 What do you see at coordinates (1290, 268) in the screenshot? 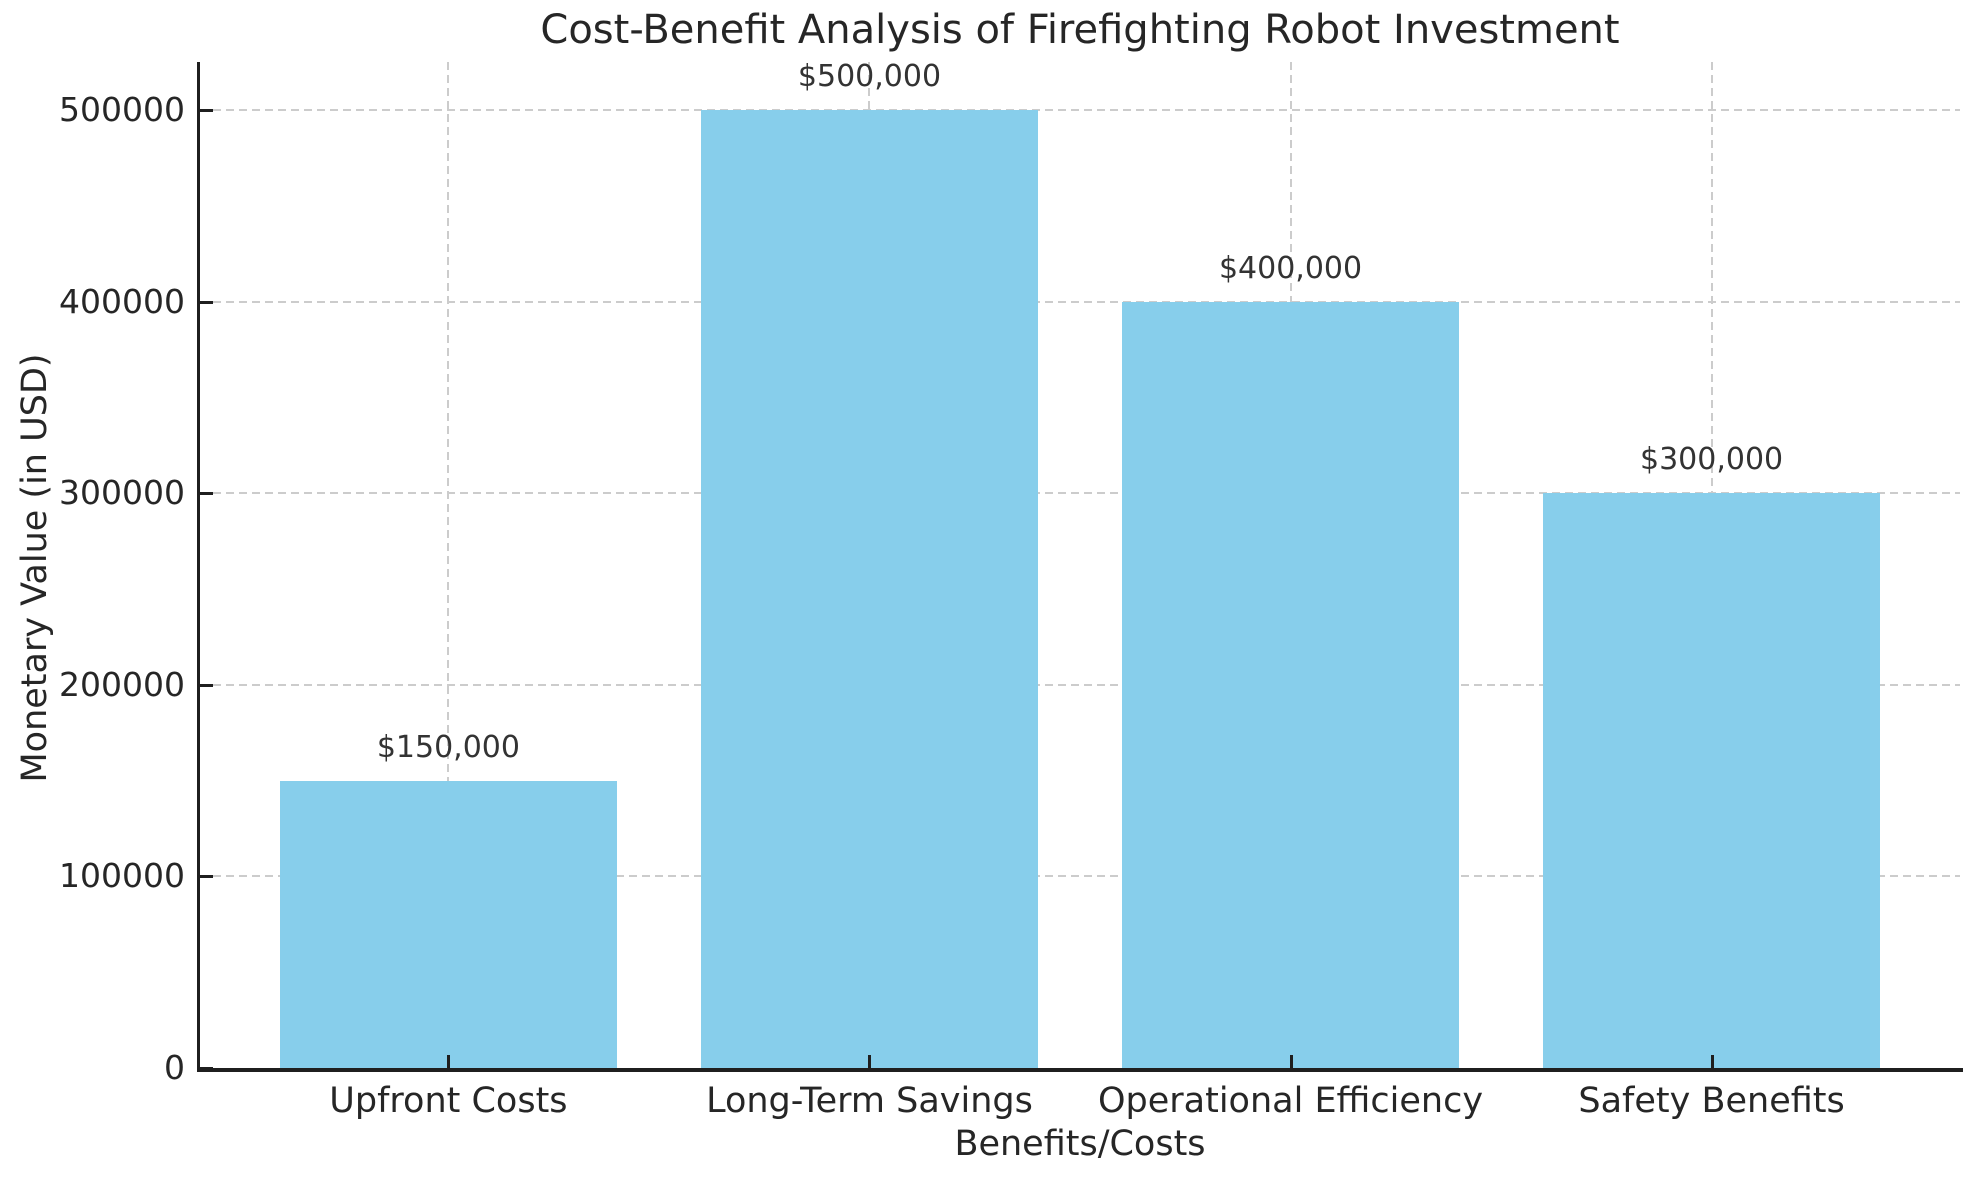
I see `bar-value-label: $400,000` at bounding box center [1290, 268].